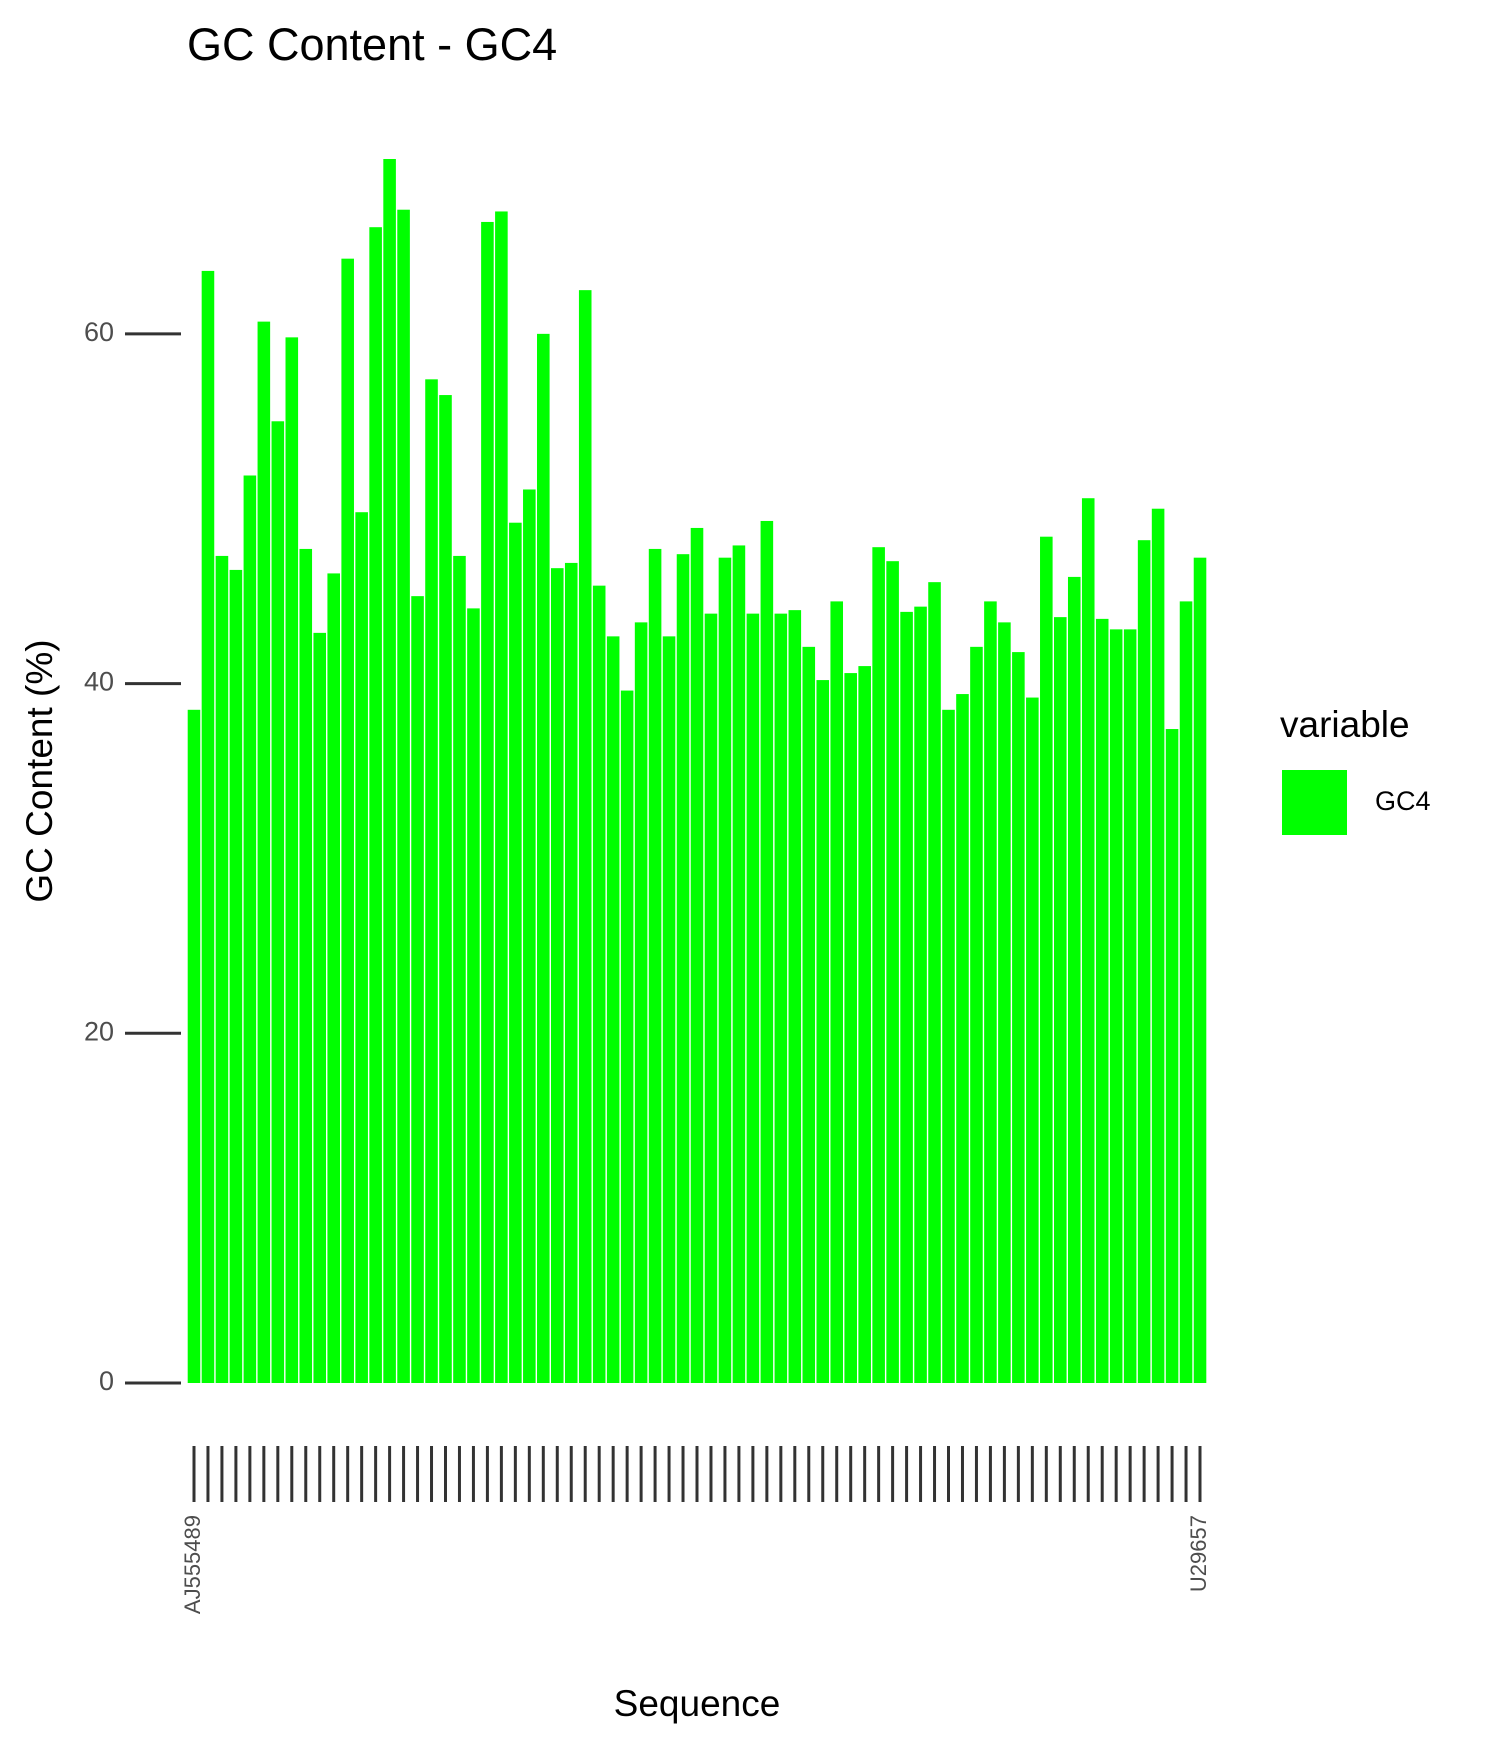  Describe the element at coordinates (106, 1381) in the screenshot. I see `y-tick-label: 0` at that location.